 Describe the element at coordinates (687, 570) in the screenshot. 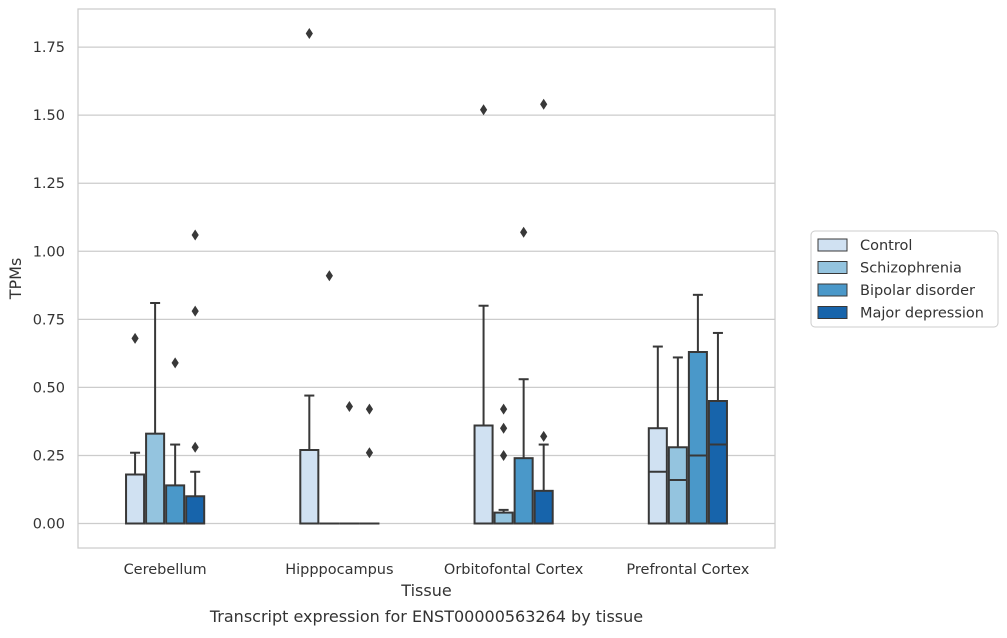

I see `x-tick-label: Prefrontal Cortex` at that location.